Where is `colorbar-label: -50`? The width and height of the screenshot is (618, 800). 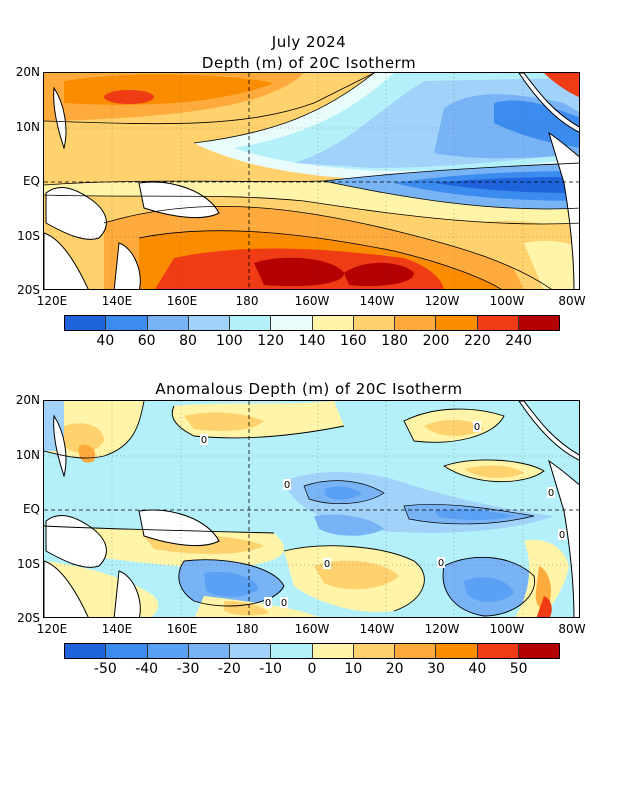 colorbar-label: -50 is located at coordinates (105, 669).